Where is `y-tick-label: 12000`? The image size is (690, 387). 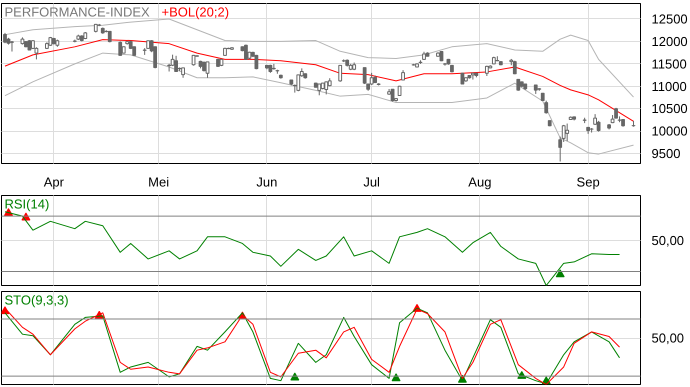
y-tick-label: 12000 is located at coordinates (670, 41).